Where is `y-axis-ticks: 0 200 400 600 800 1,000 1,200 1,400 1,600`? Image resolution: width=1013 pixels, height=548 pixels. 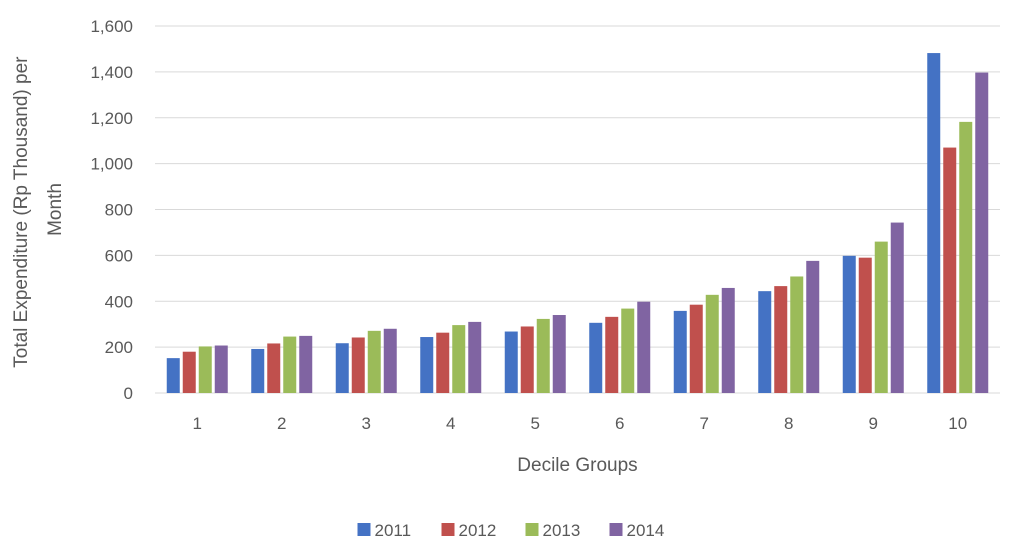
y-axis-ticks: 0 200 400 600 800 1,000 1,200 1,400 1,600 is located at coordinates (111, 210).